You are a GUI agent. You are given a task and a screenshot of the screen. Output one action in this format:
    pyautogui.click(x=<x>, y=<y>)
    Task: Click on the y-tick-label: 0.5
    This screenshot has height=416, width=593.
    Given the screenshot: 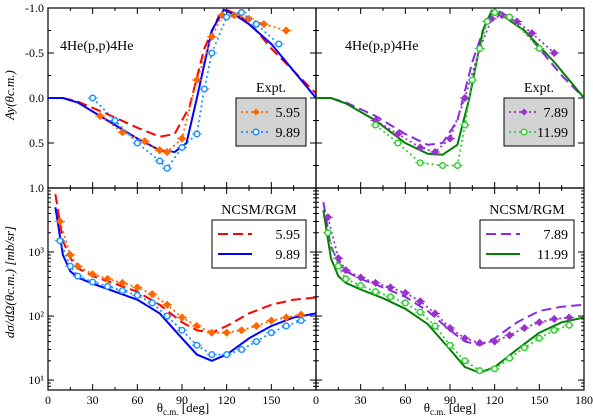 What is the action you would take?
    pyautogui.click(x=36, y=143)
    